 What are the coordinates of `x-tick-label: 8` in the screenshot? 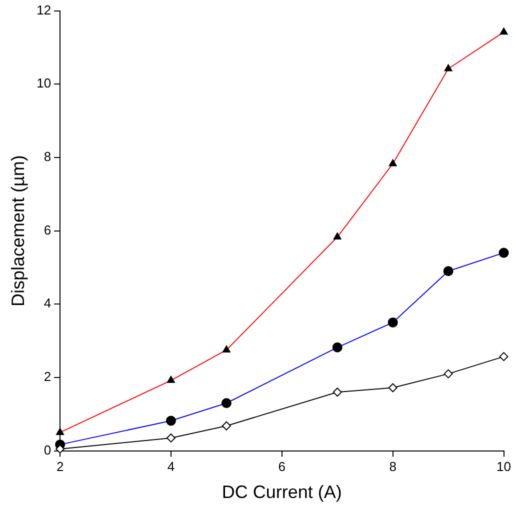 It's located at (392, 466).